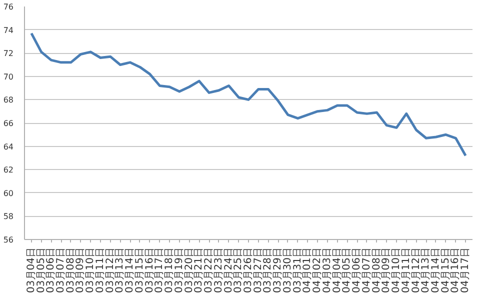 The height and width of the screenshot is (295, 480). I want to click on x-tick-label: 03月11日, so click(100, 270).